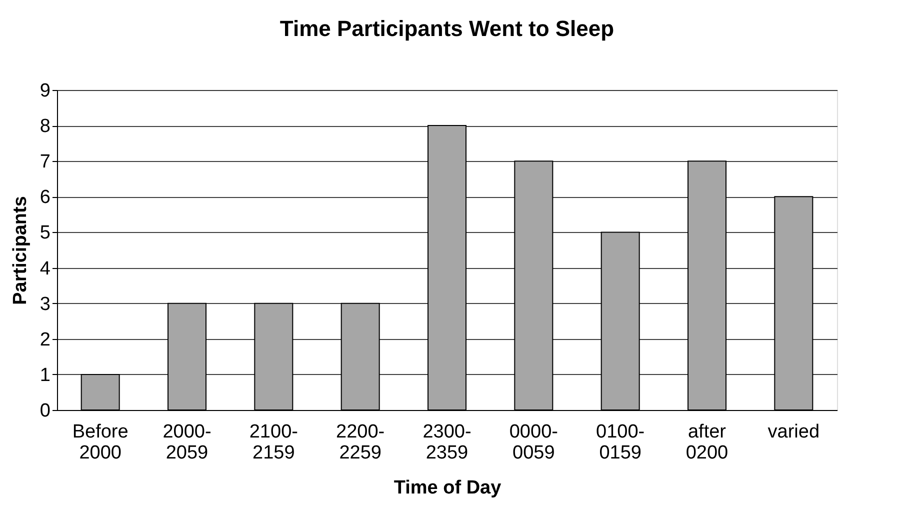  I want to click on chart-title: Time Participants Went to Sleep, so click(447, 28).